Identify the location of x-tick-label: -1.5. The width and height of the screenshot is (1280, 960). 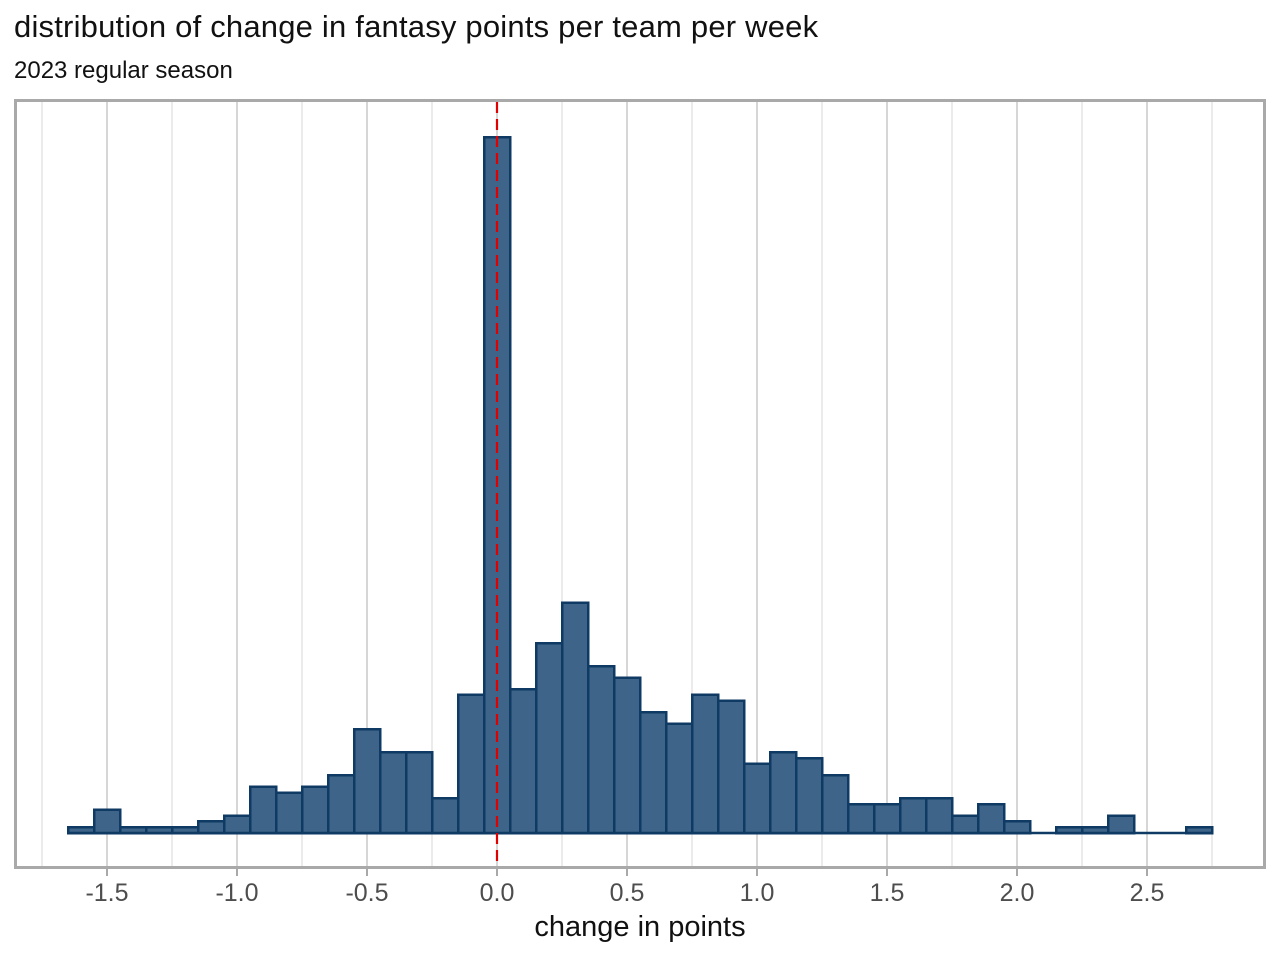
(107, 893).